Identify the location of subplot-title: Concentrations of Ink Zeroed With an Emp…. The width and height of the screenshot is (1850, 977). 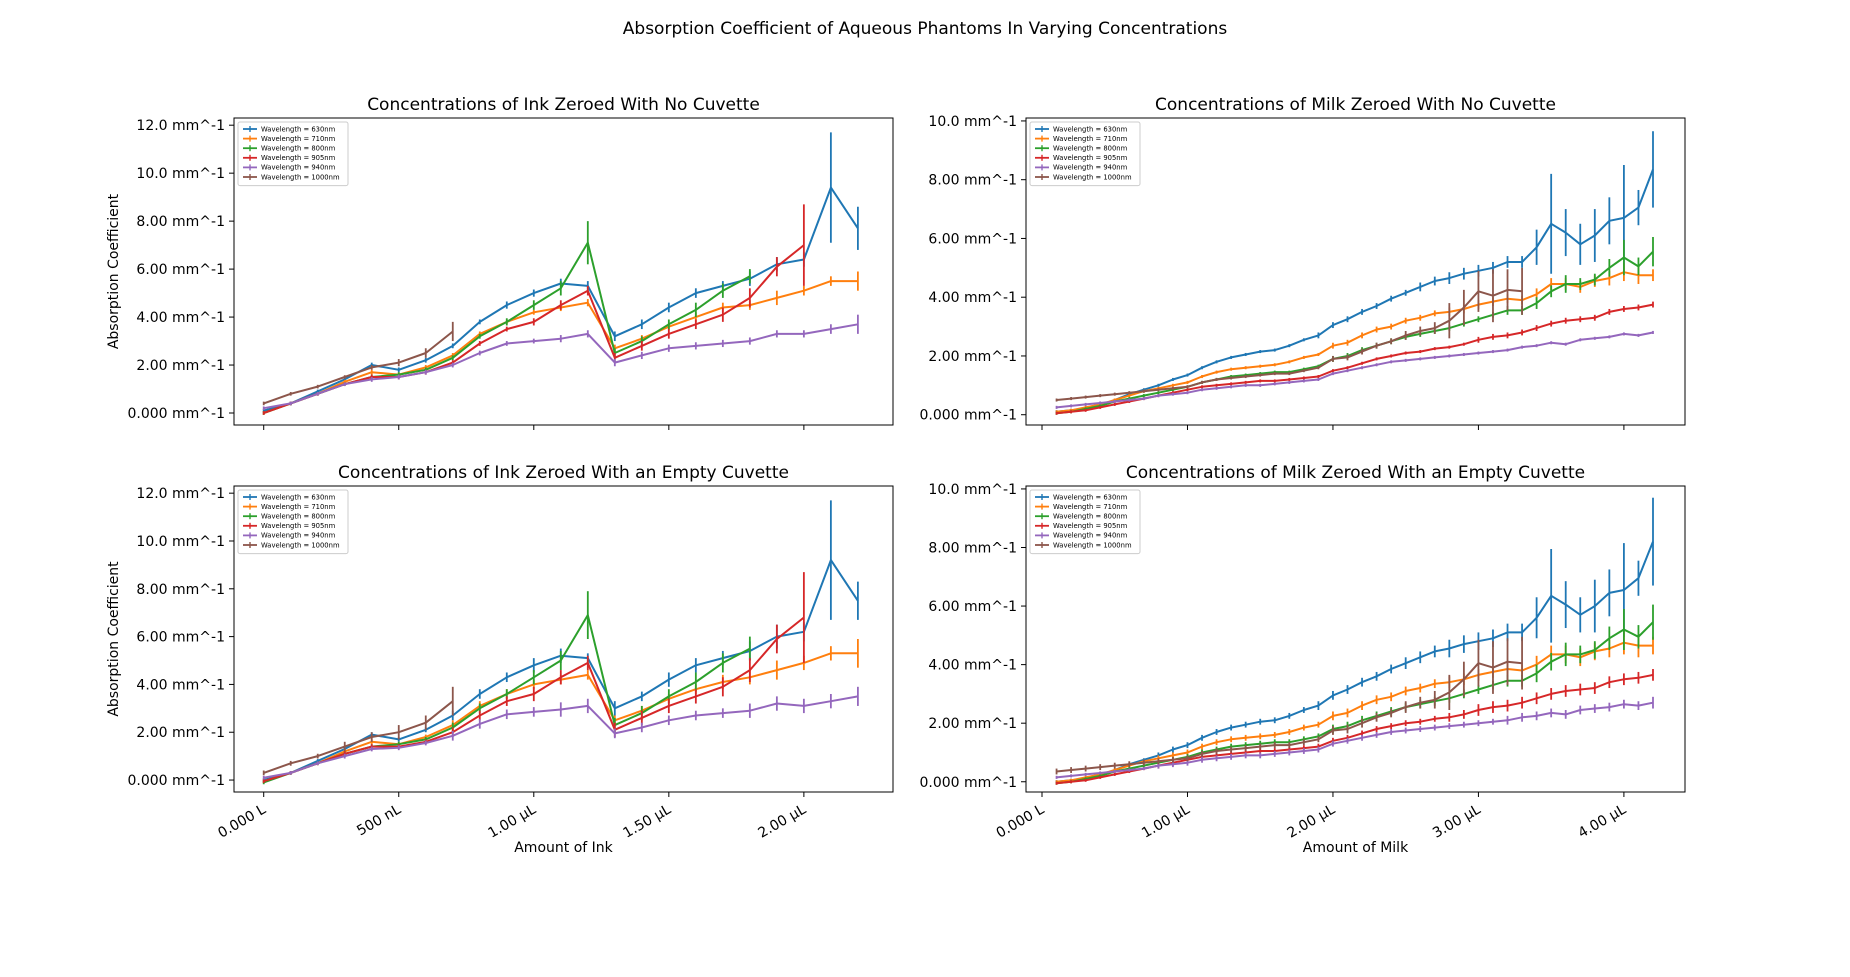
(563, 473).